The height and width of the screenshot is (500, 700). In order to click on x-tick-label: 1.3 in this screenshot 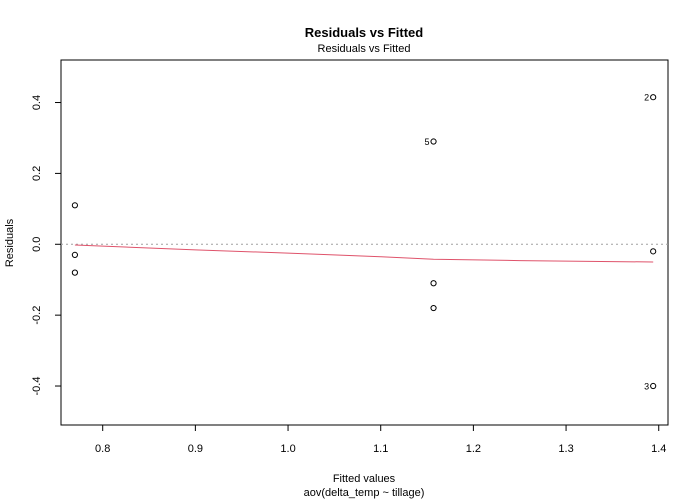, I will do `click(565, 449)`.